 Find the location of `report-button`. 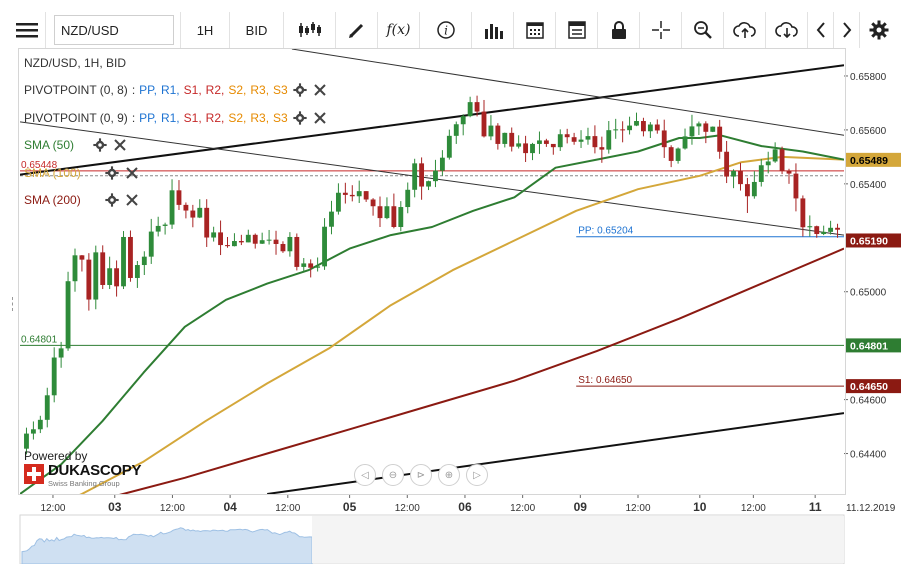

report-button is located at coordinates (577, 30).